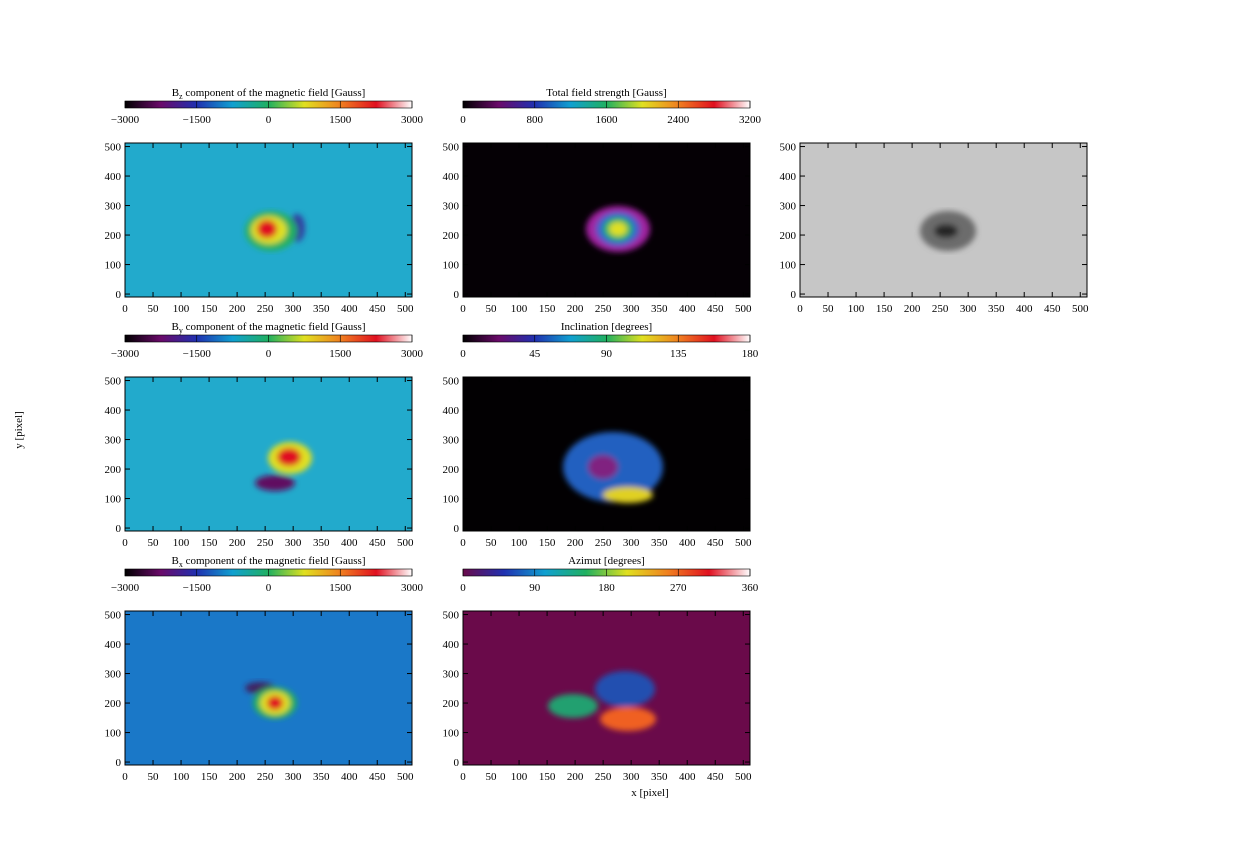 This screenshot has height=850, width=1250. What do you see at coordinates (197, 354) in the screenshot?
I see `colorbar-tick-label: −1500` at bounding box center [197, 354].